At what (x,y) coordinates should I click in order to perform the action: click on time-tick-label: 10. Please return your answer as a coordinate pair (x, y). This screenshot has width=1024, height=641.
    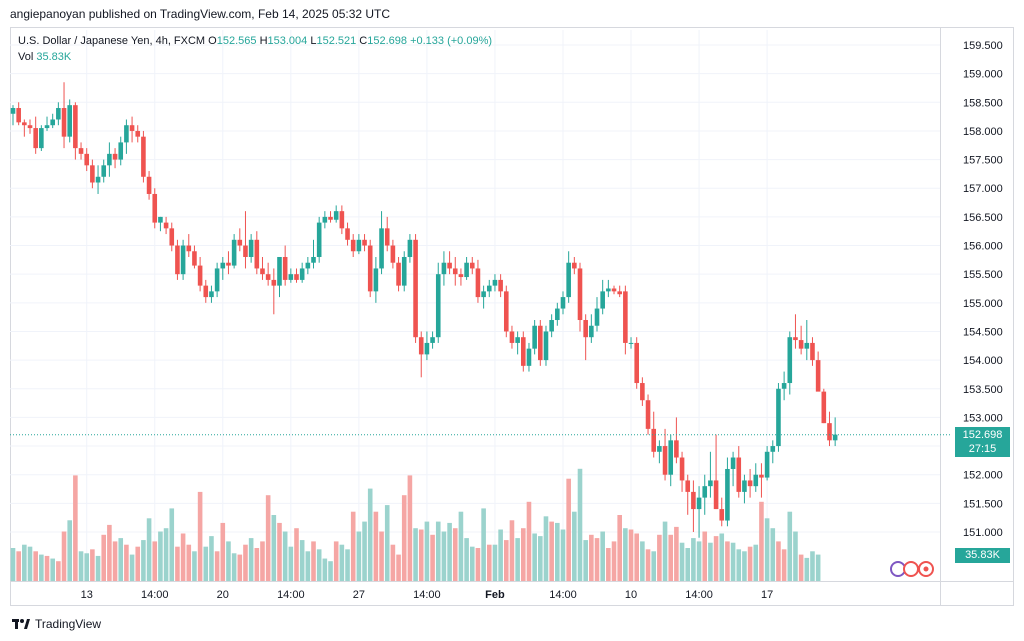
    Looking at the image, I should click on (631, 595).